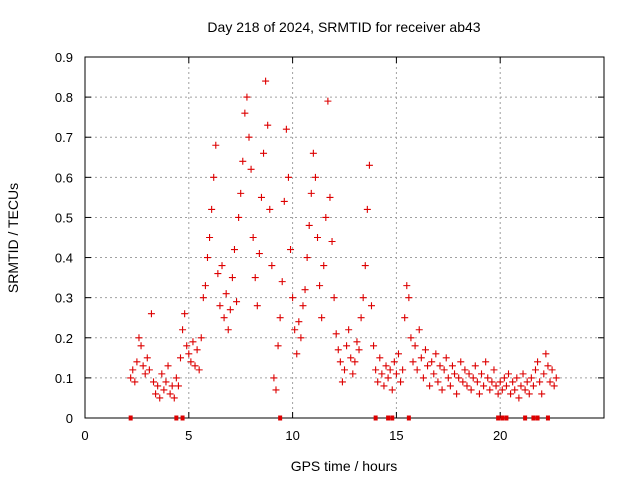 The image size is (640, 480). Describe the element at coordinates (64, 298) in the screenshot. I see `y-tick-label: 0.3` at that location.